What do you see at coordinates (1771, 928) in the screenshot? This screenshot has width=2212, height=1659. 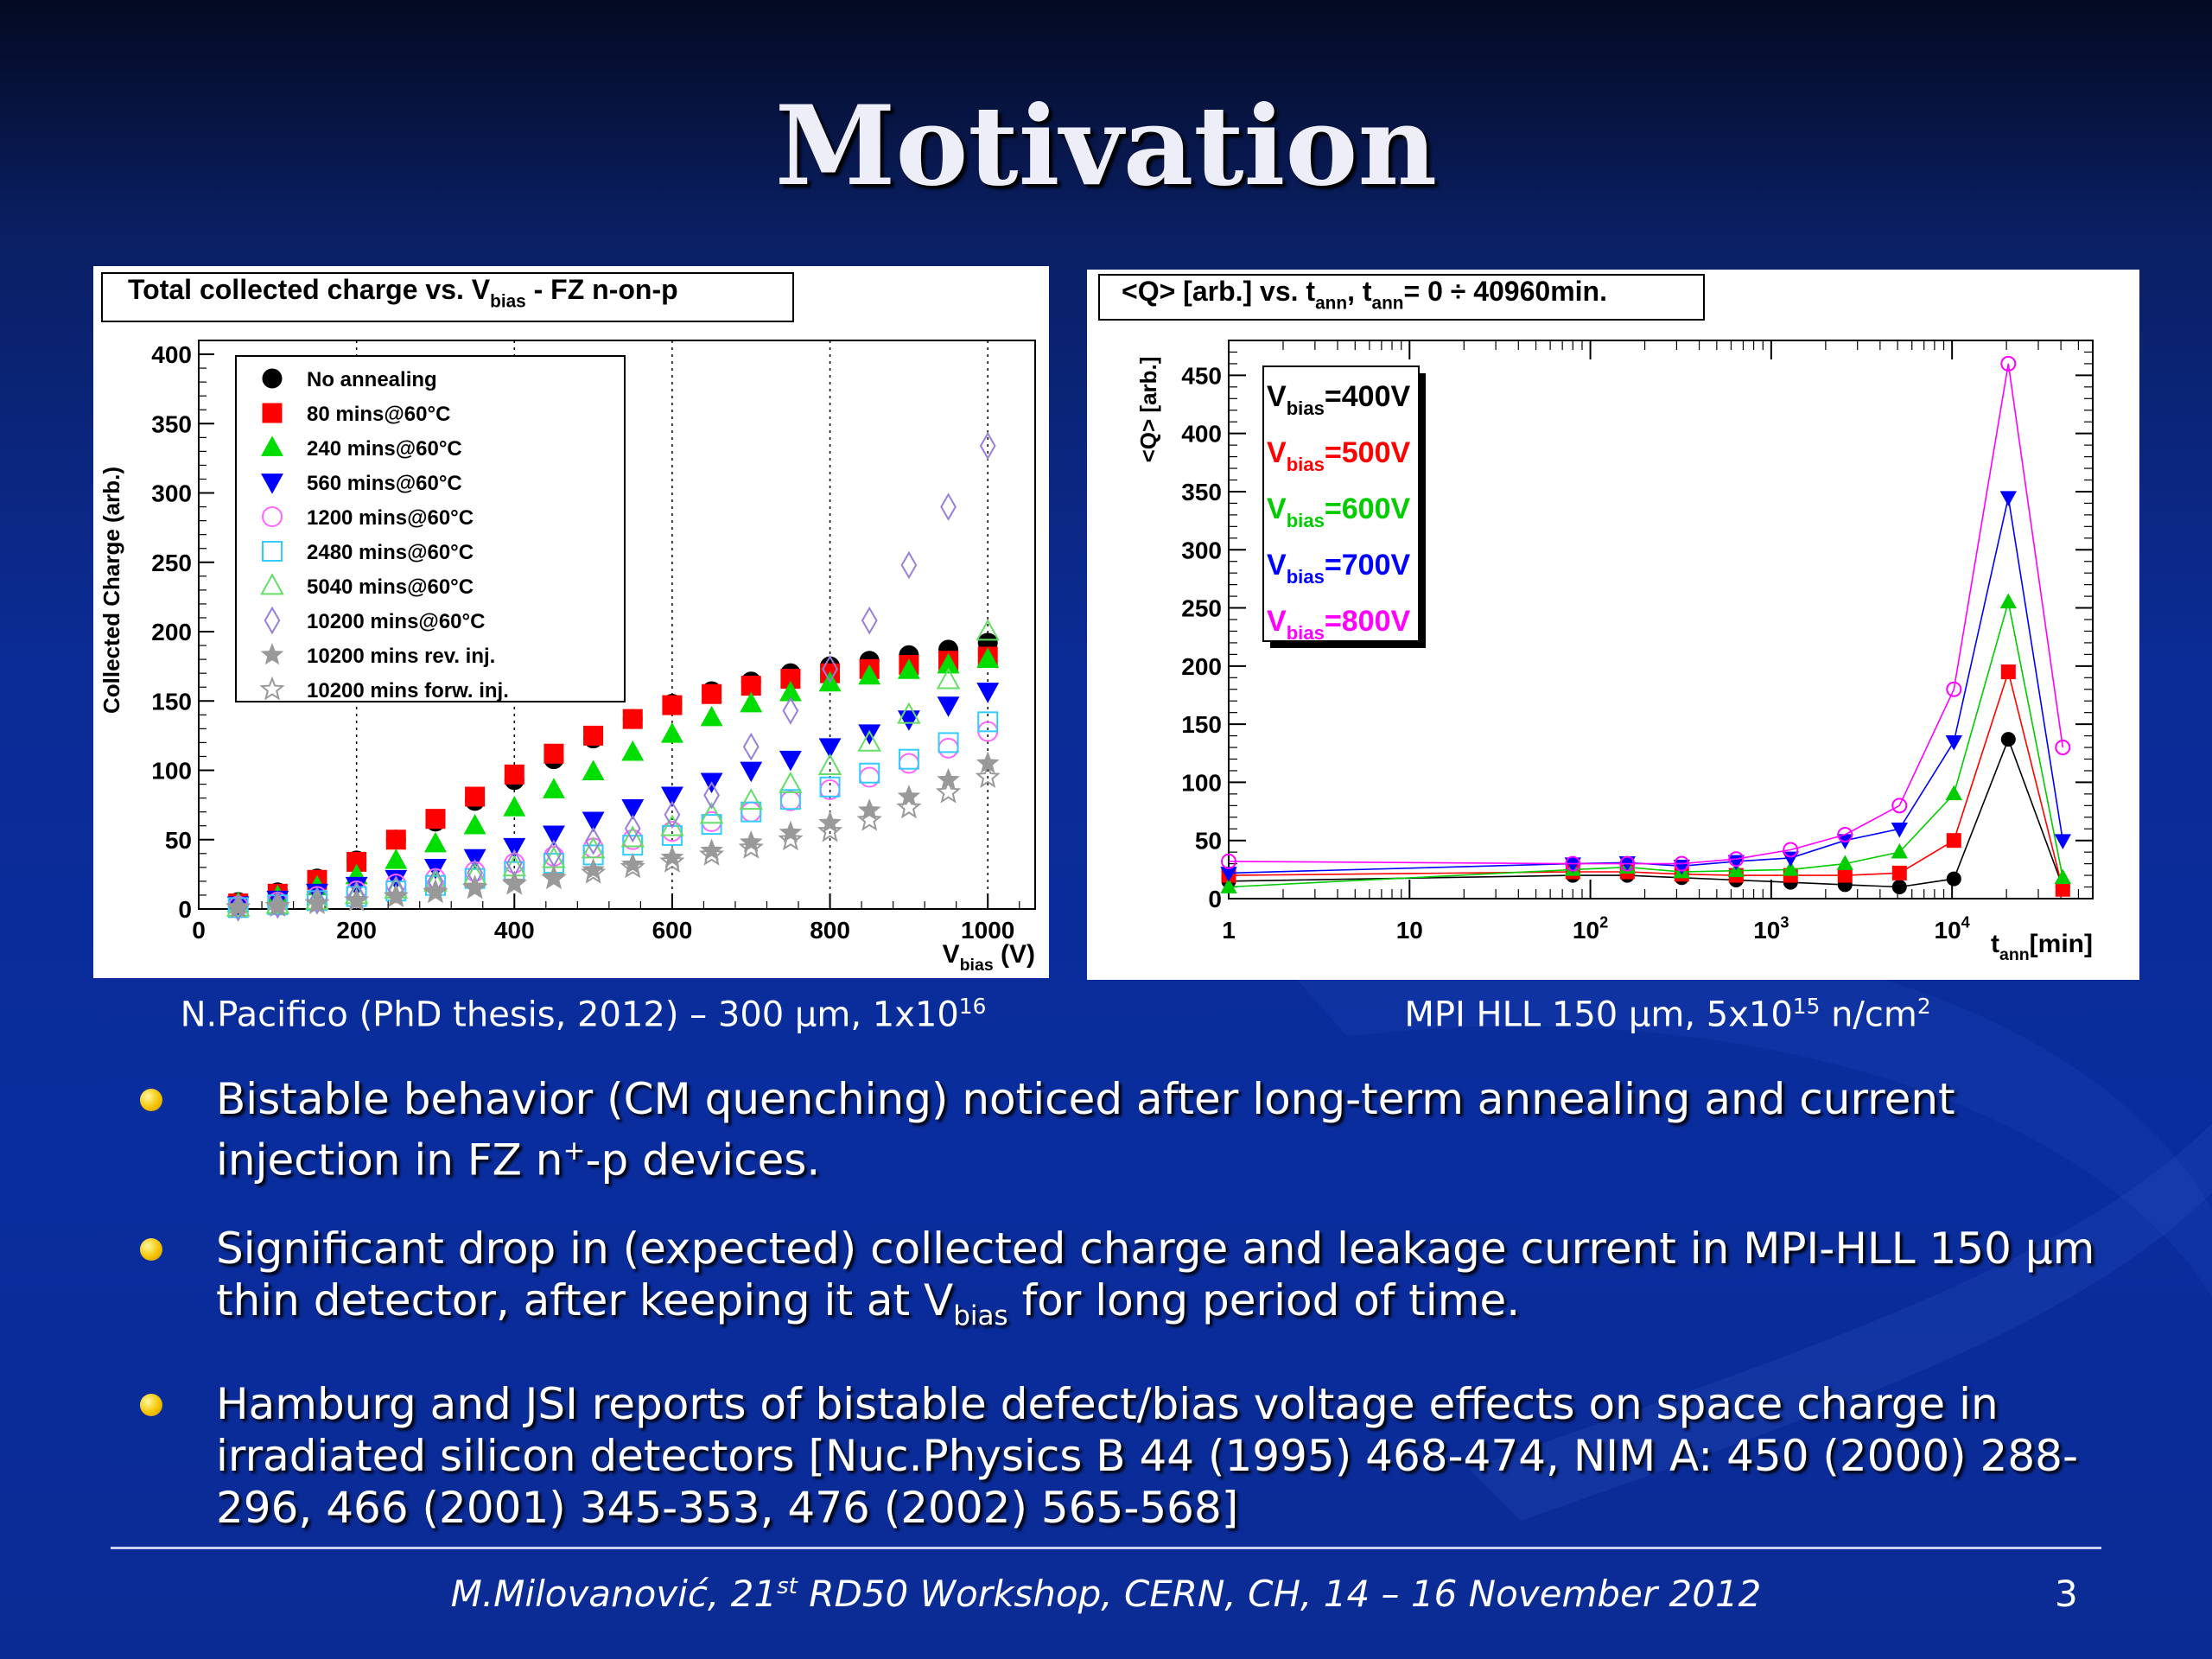 I see `x-tick-label: 10³` at bounding box center [1771, 928].